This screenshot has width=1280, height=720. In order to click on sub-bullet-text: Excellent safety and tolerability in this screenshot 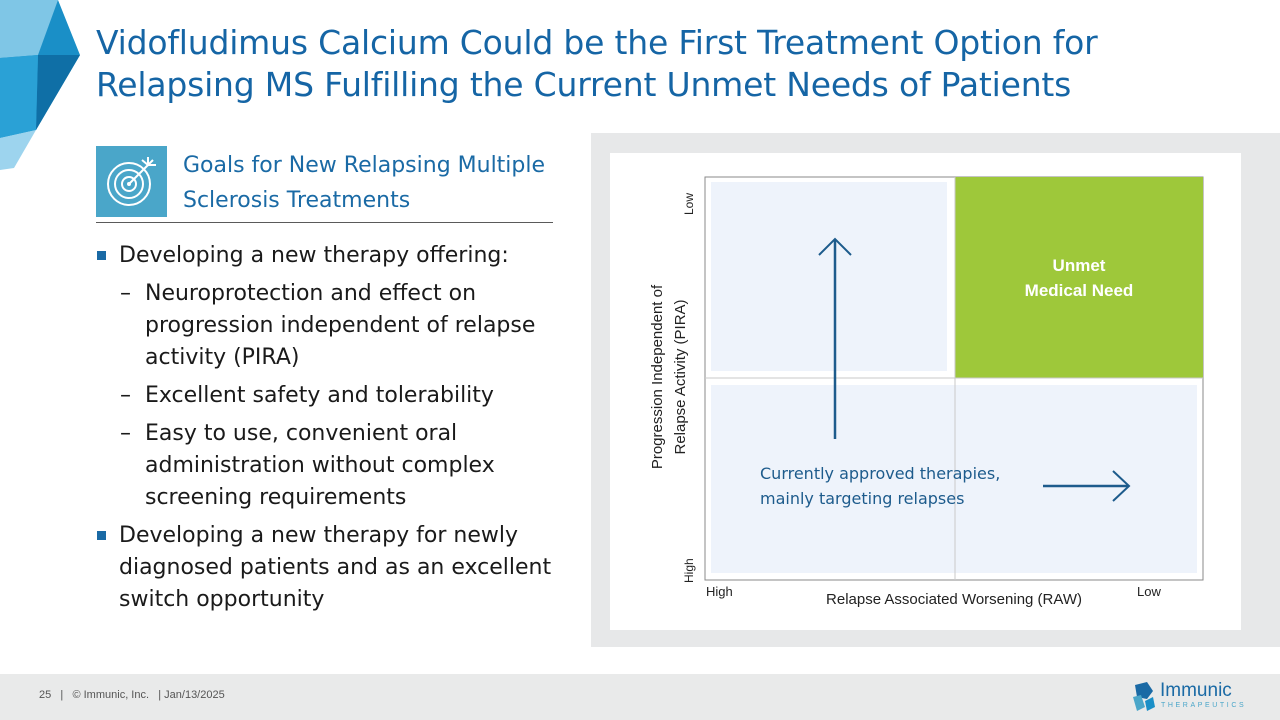, I will do `click(319, 395)`.